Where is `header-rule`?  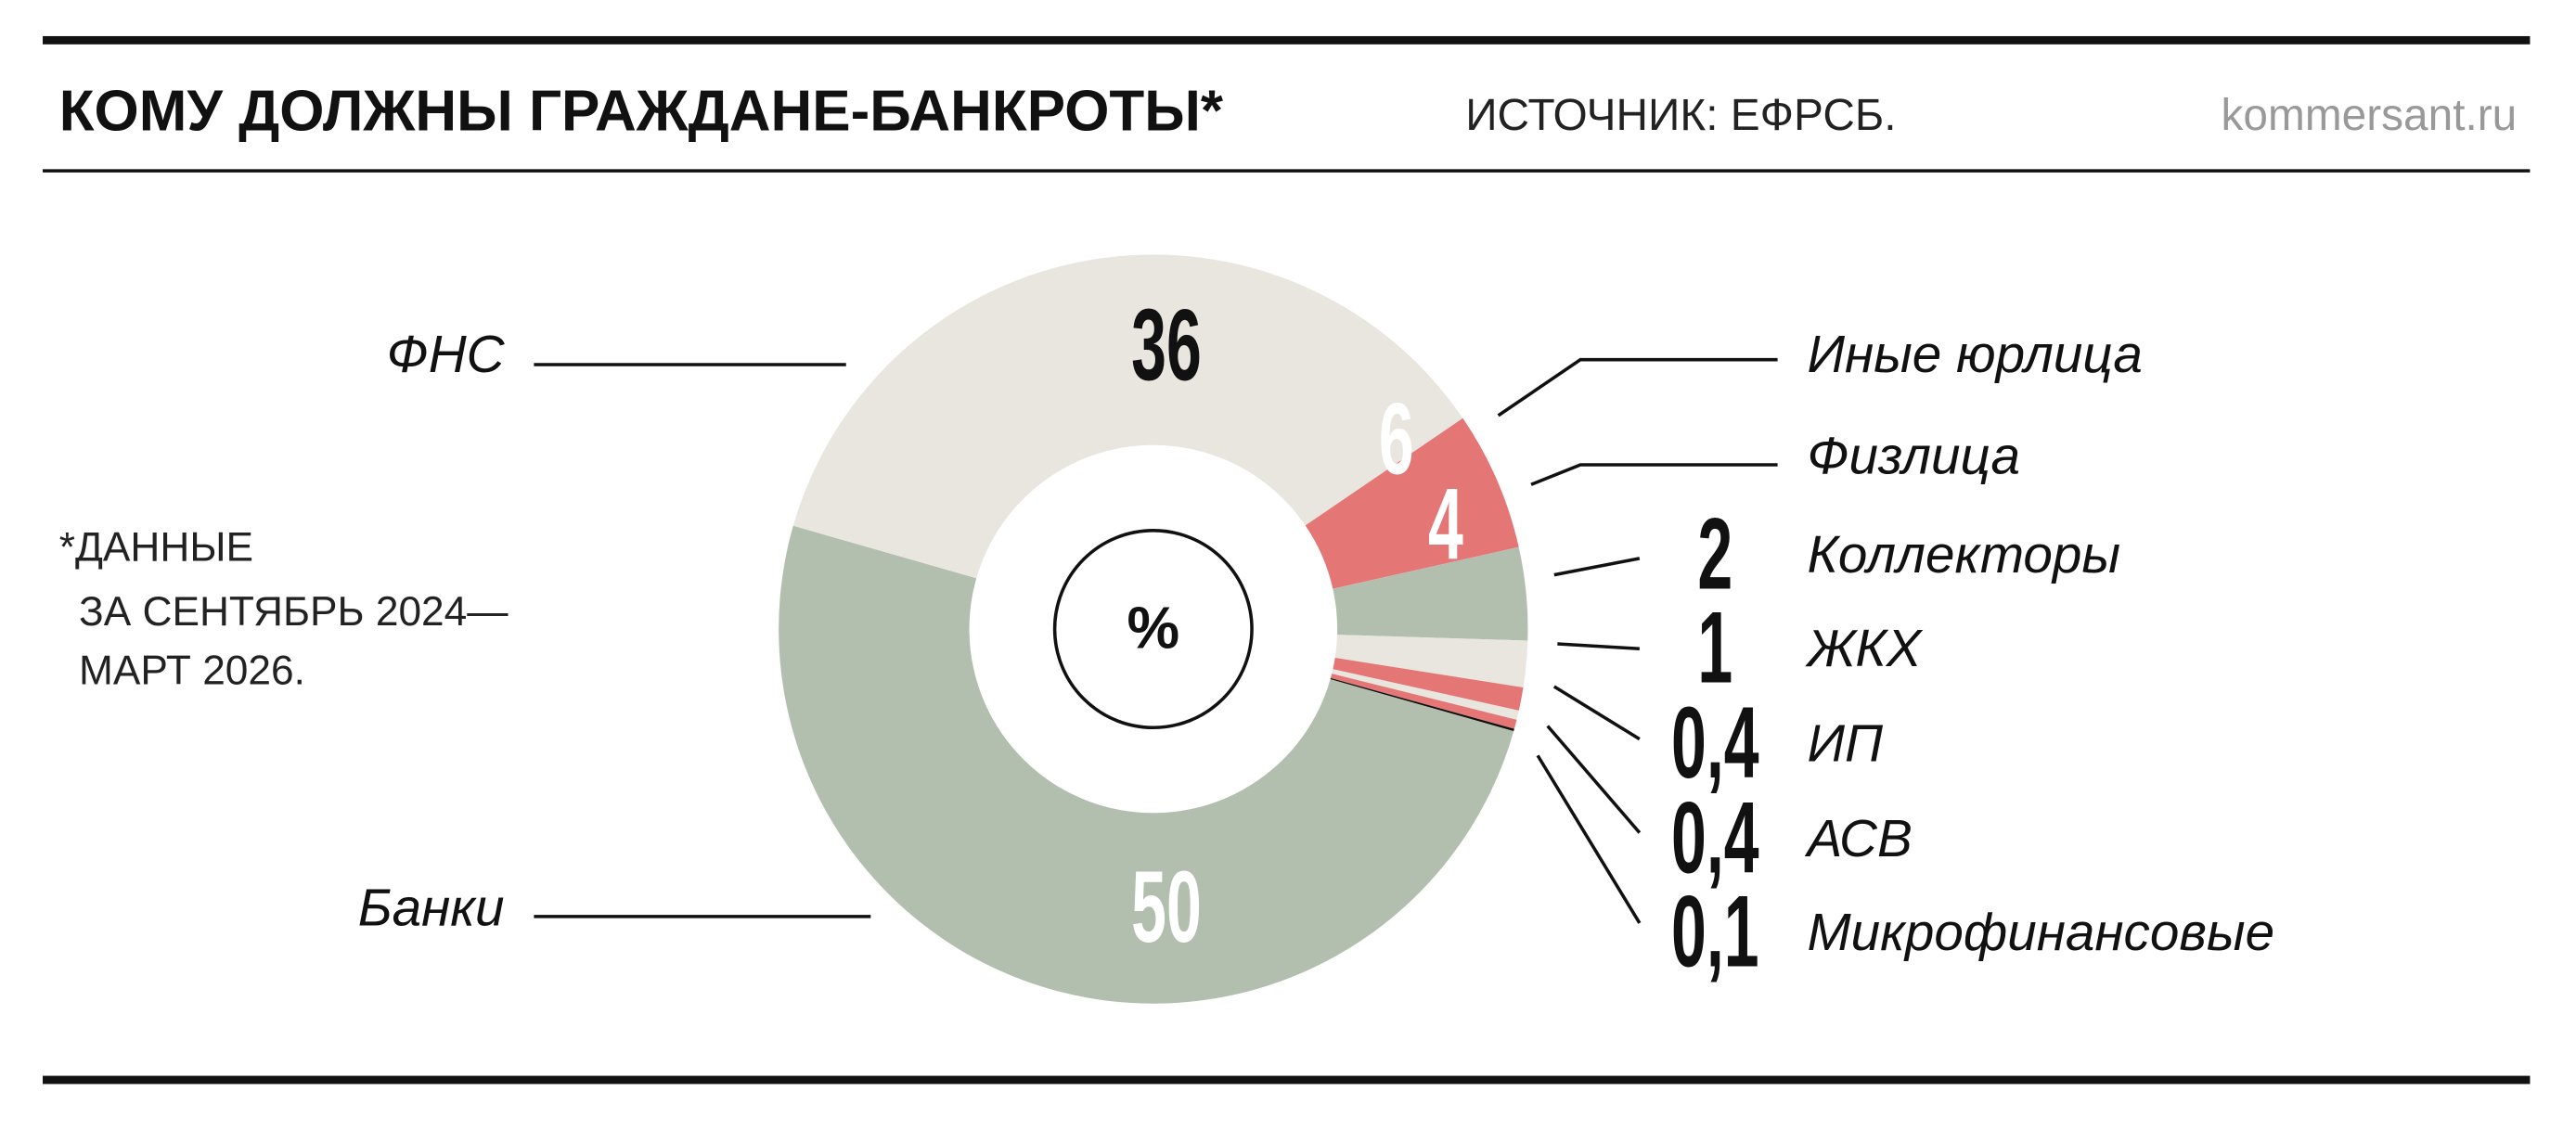 header-rule is located at coordinates (1287, 171).